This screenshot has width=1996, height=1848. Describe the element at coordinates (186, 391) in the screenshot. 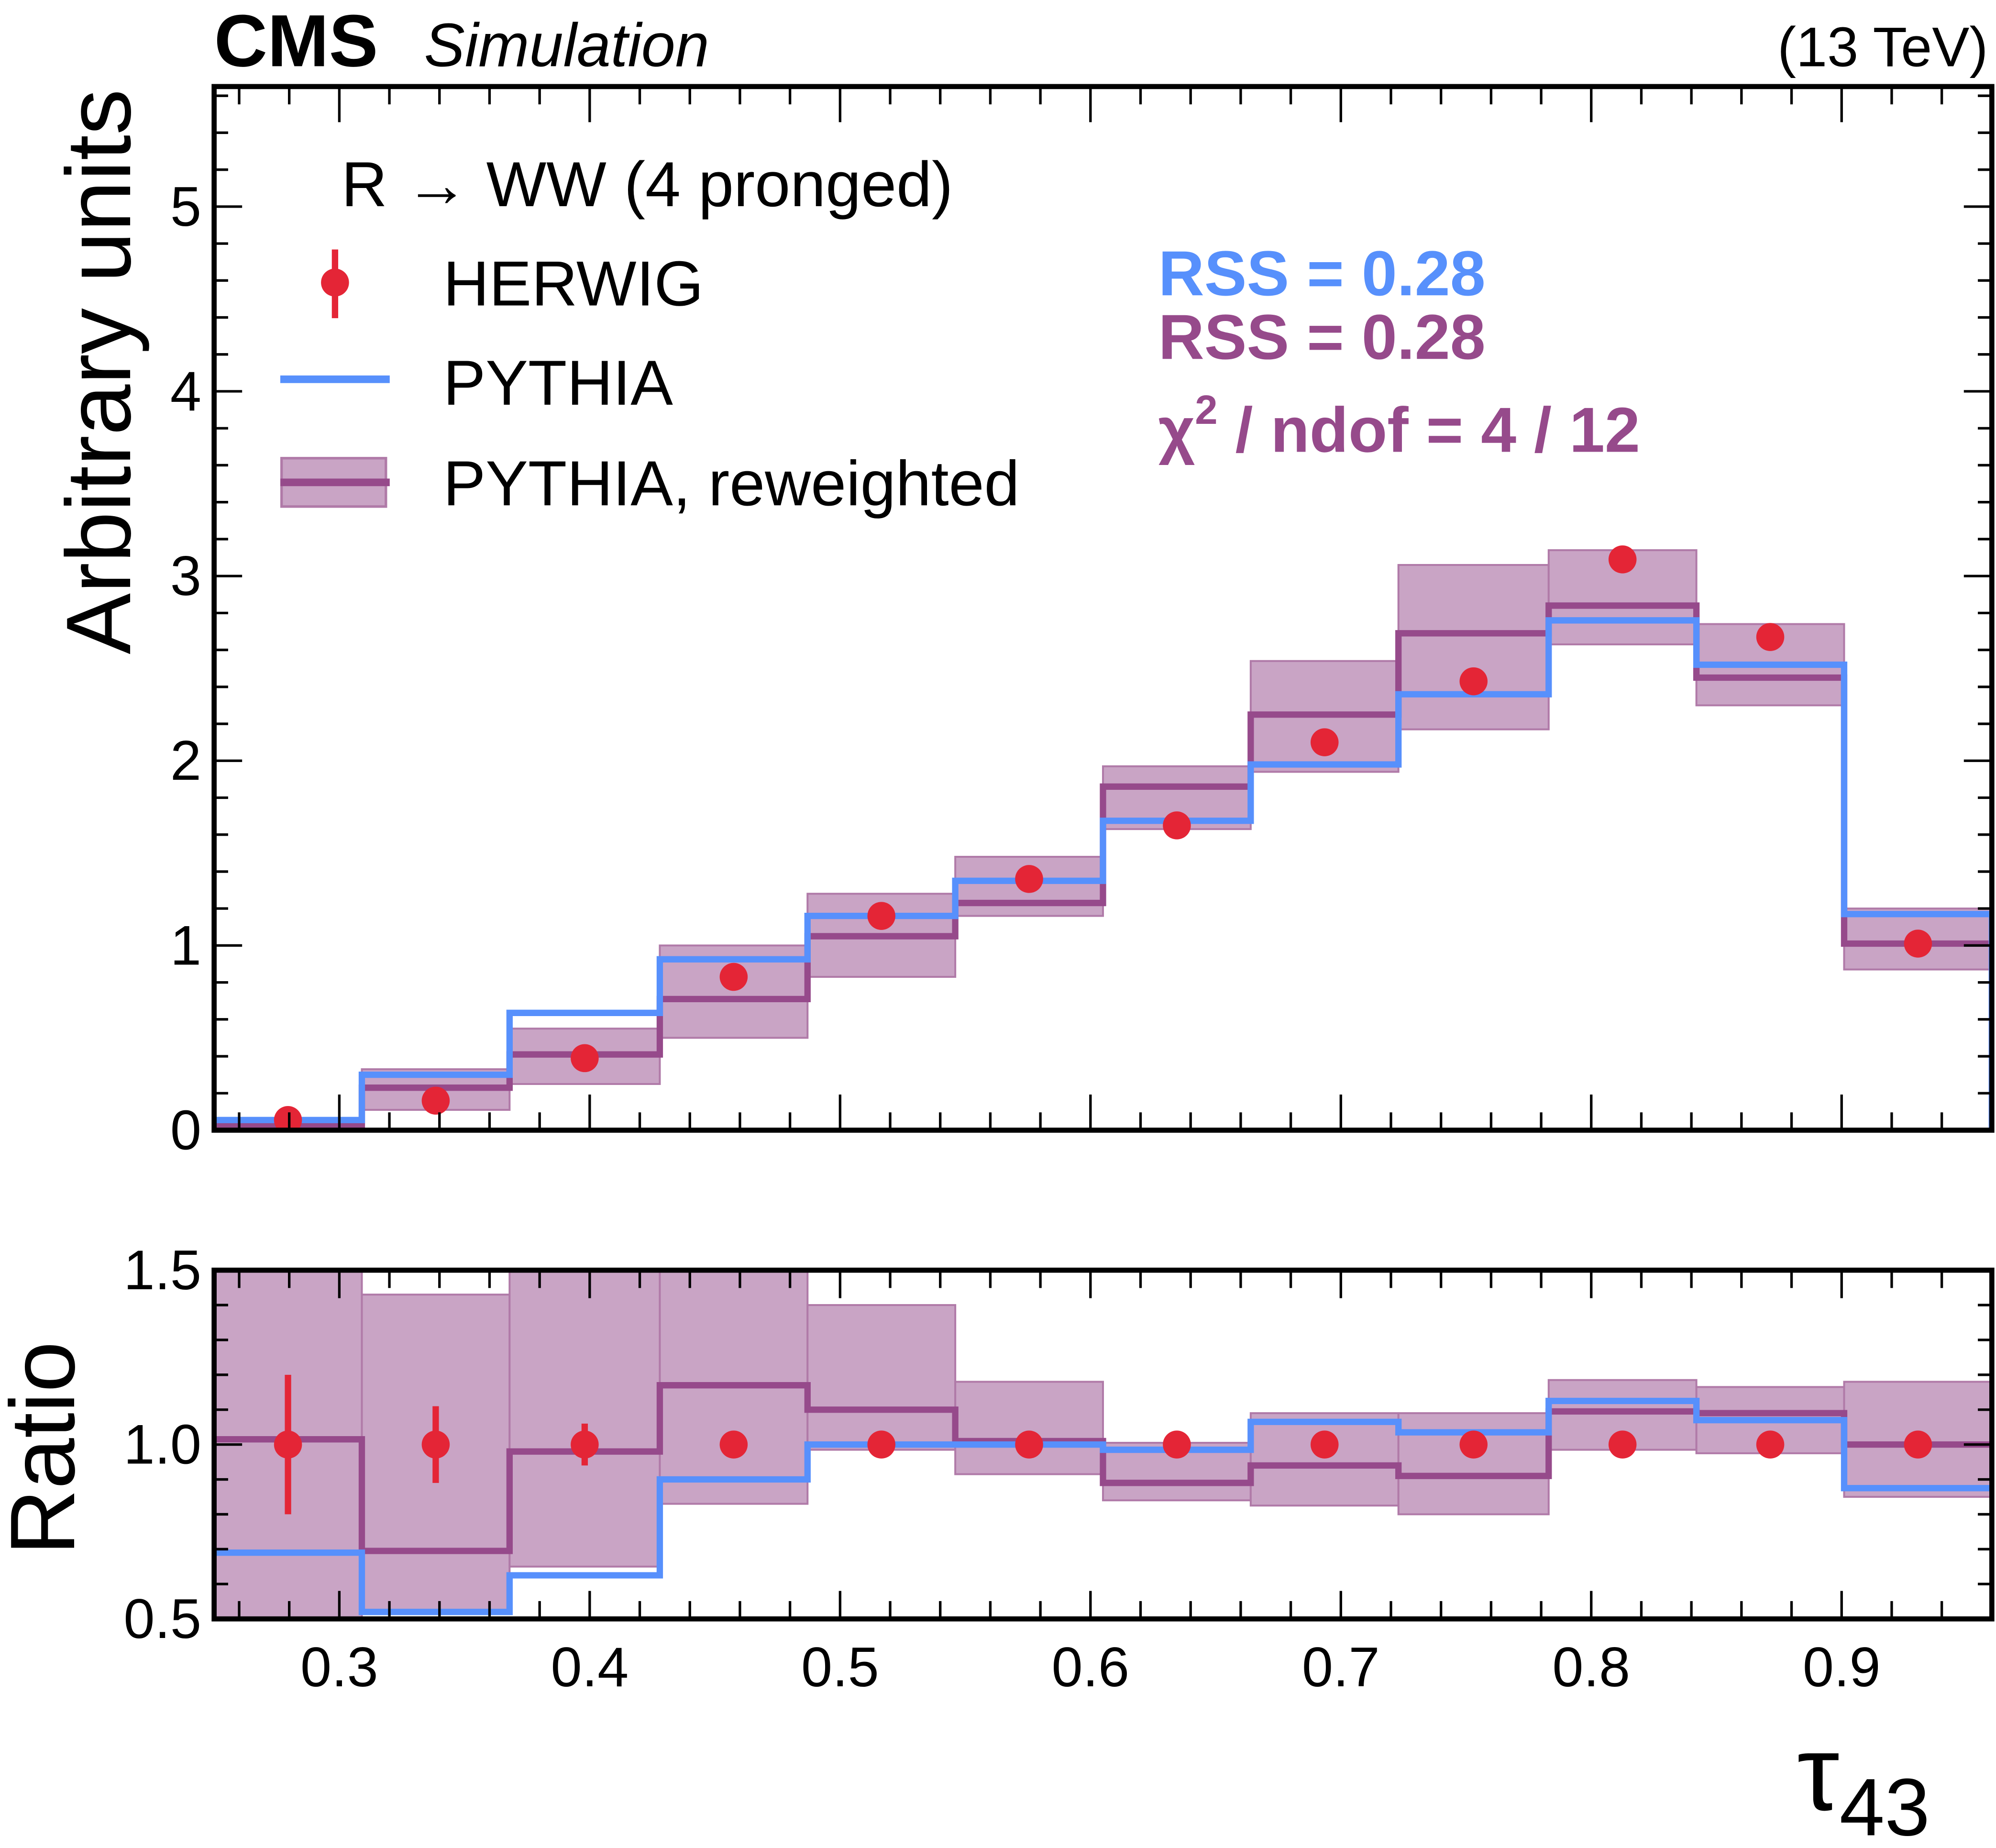

I see `main-y-tick-label: 4` at that location.